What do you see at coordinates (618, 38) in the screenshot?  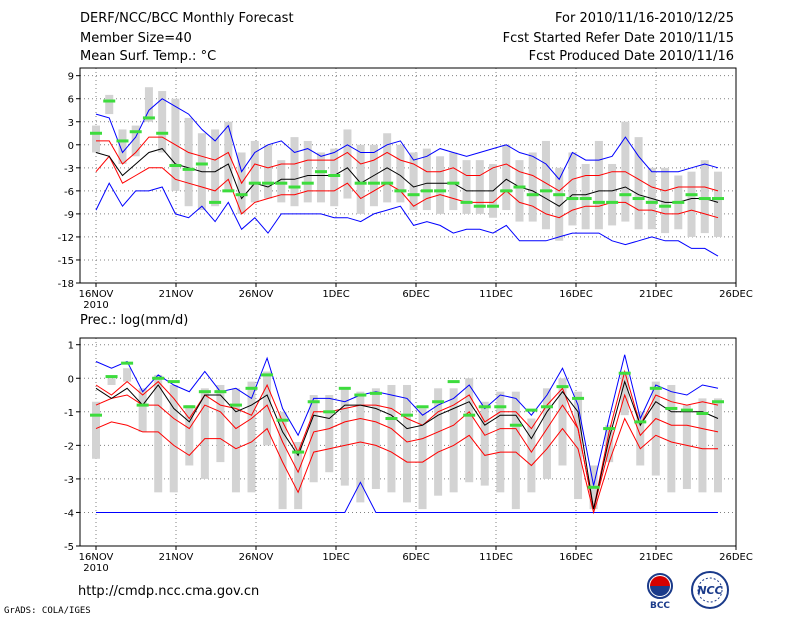 I see `forecast-started: Fcst Started Refer Date 2010/11/15` at bounding box center [618, 38].